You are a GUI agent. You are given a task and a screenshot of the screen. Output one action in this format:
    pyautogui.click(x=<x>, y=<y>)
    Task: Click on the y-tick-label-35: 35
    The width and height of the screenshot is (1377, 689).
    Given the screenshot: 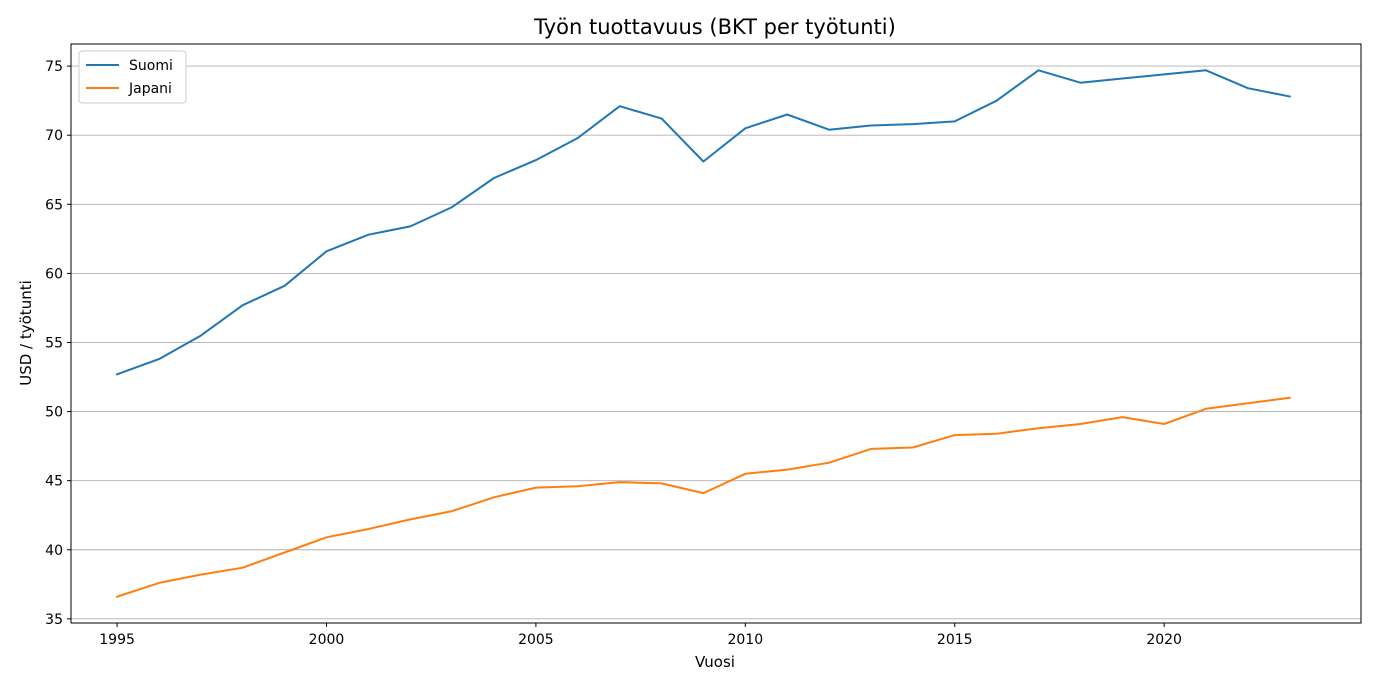 What is the action you would take?
    pyautogui.click(x=54, y=620)
    